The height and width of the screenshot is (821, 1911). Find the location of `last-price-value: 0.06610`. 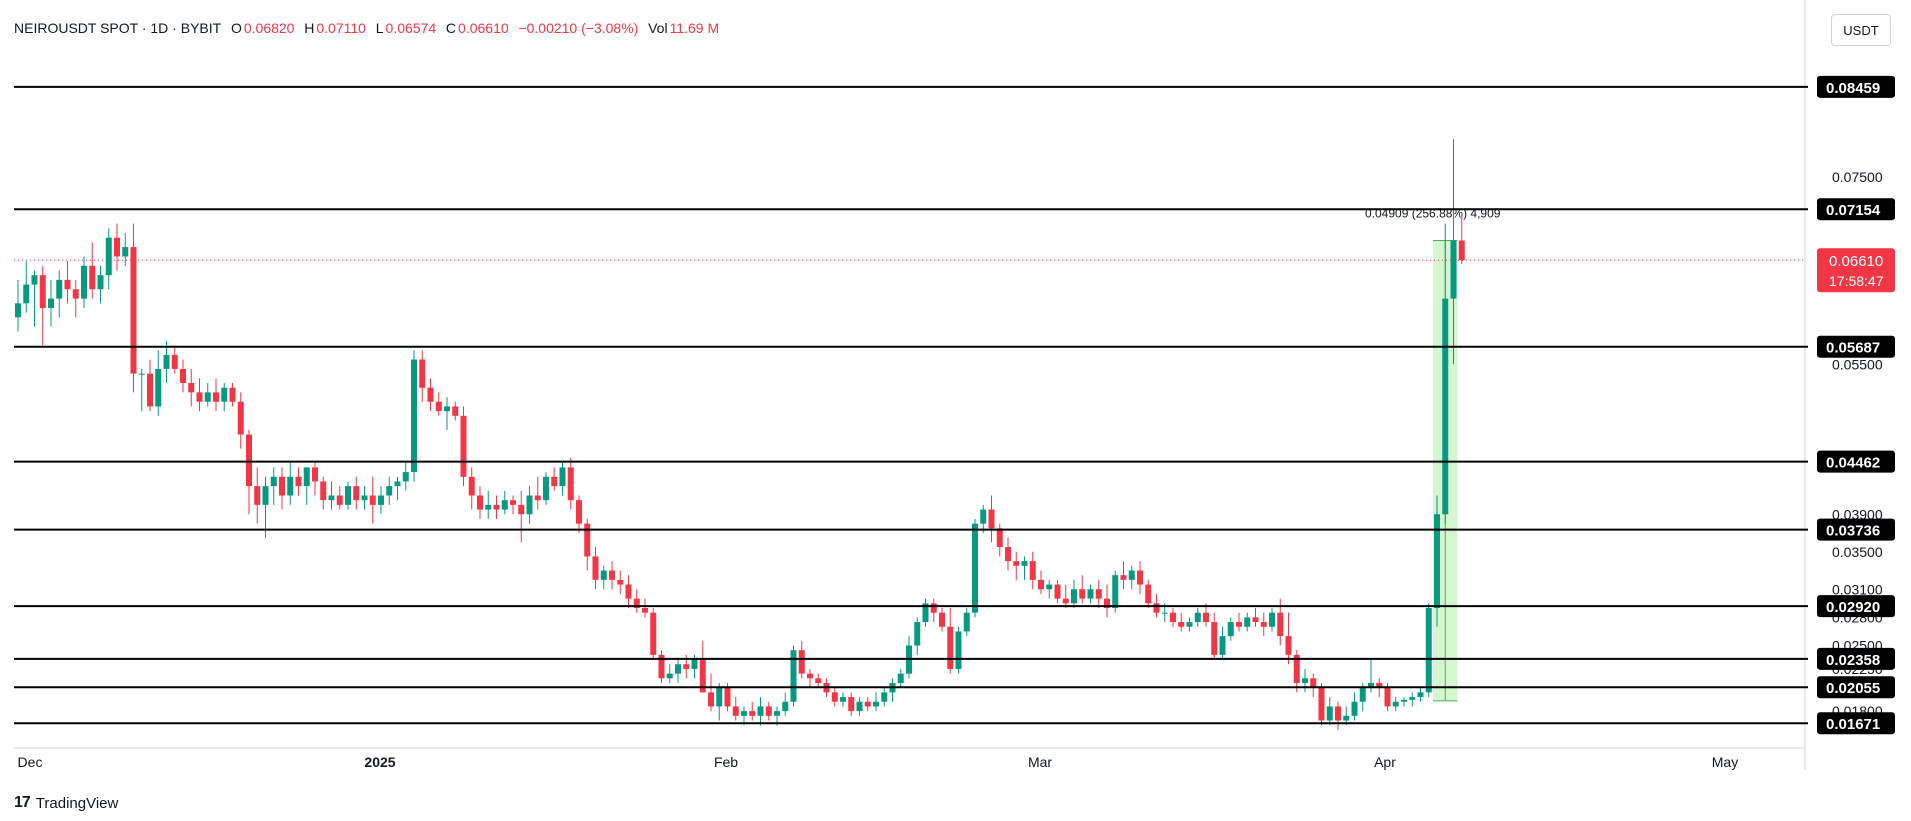

last-price-value: 0.06610 is located at coordinates (1856, 261).